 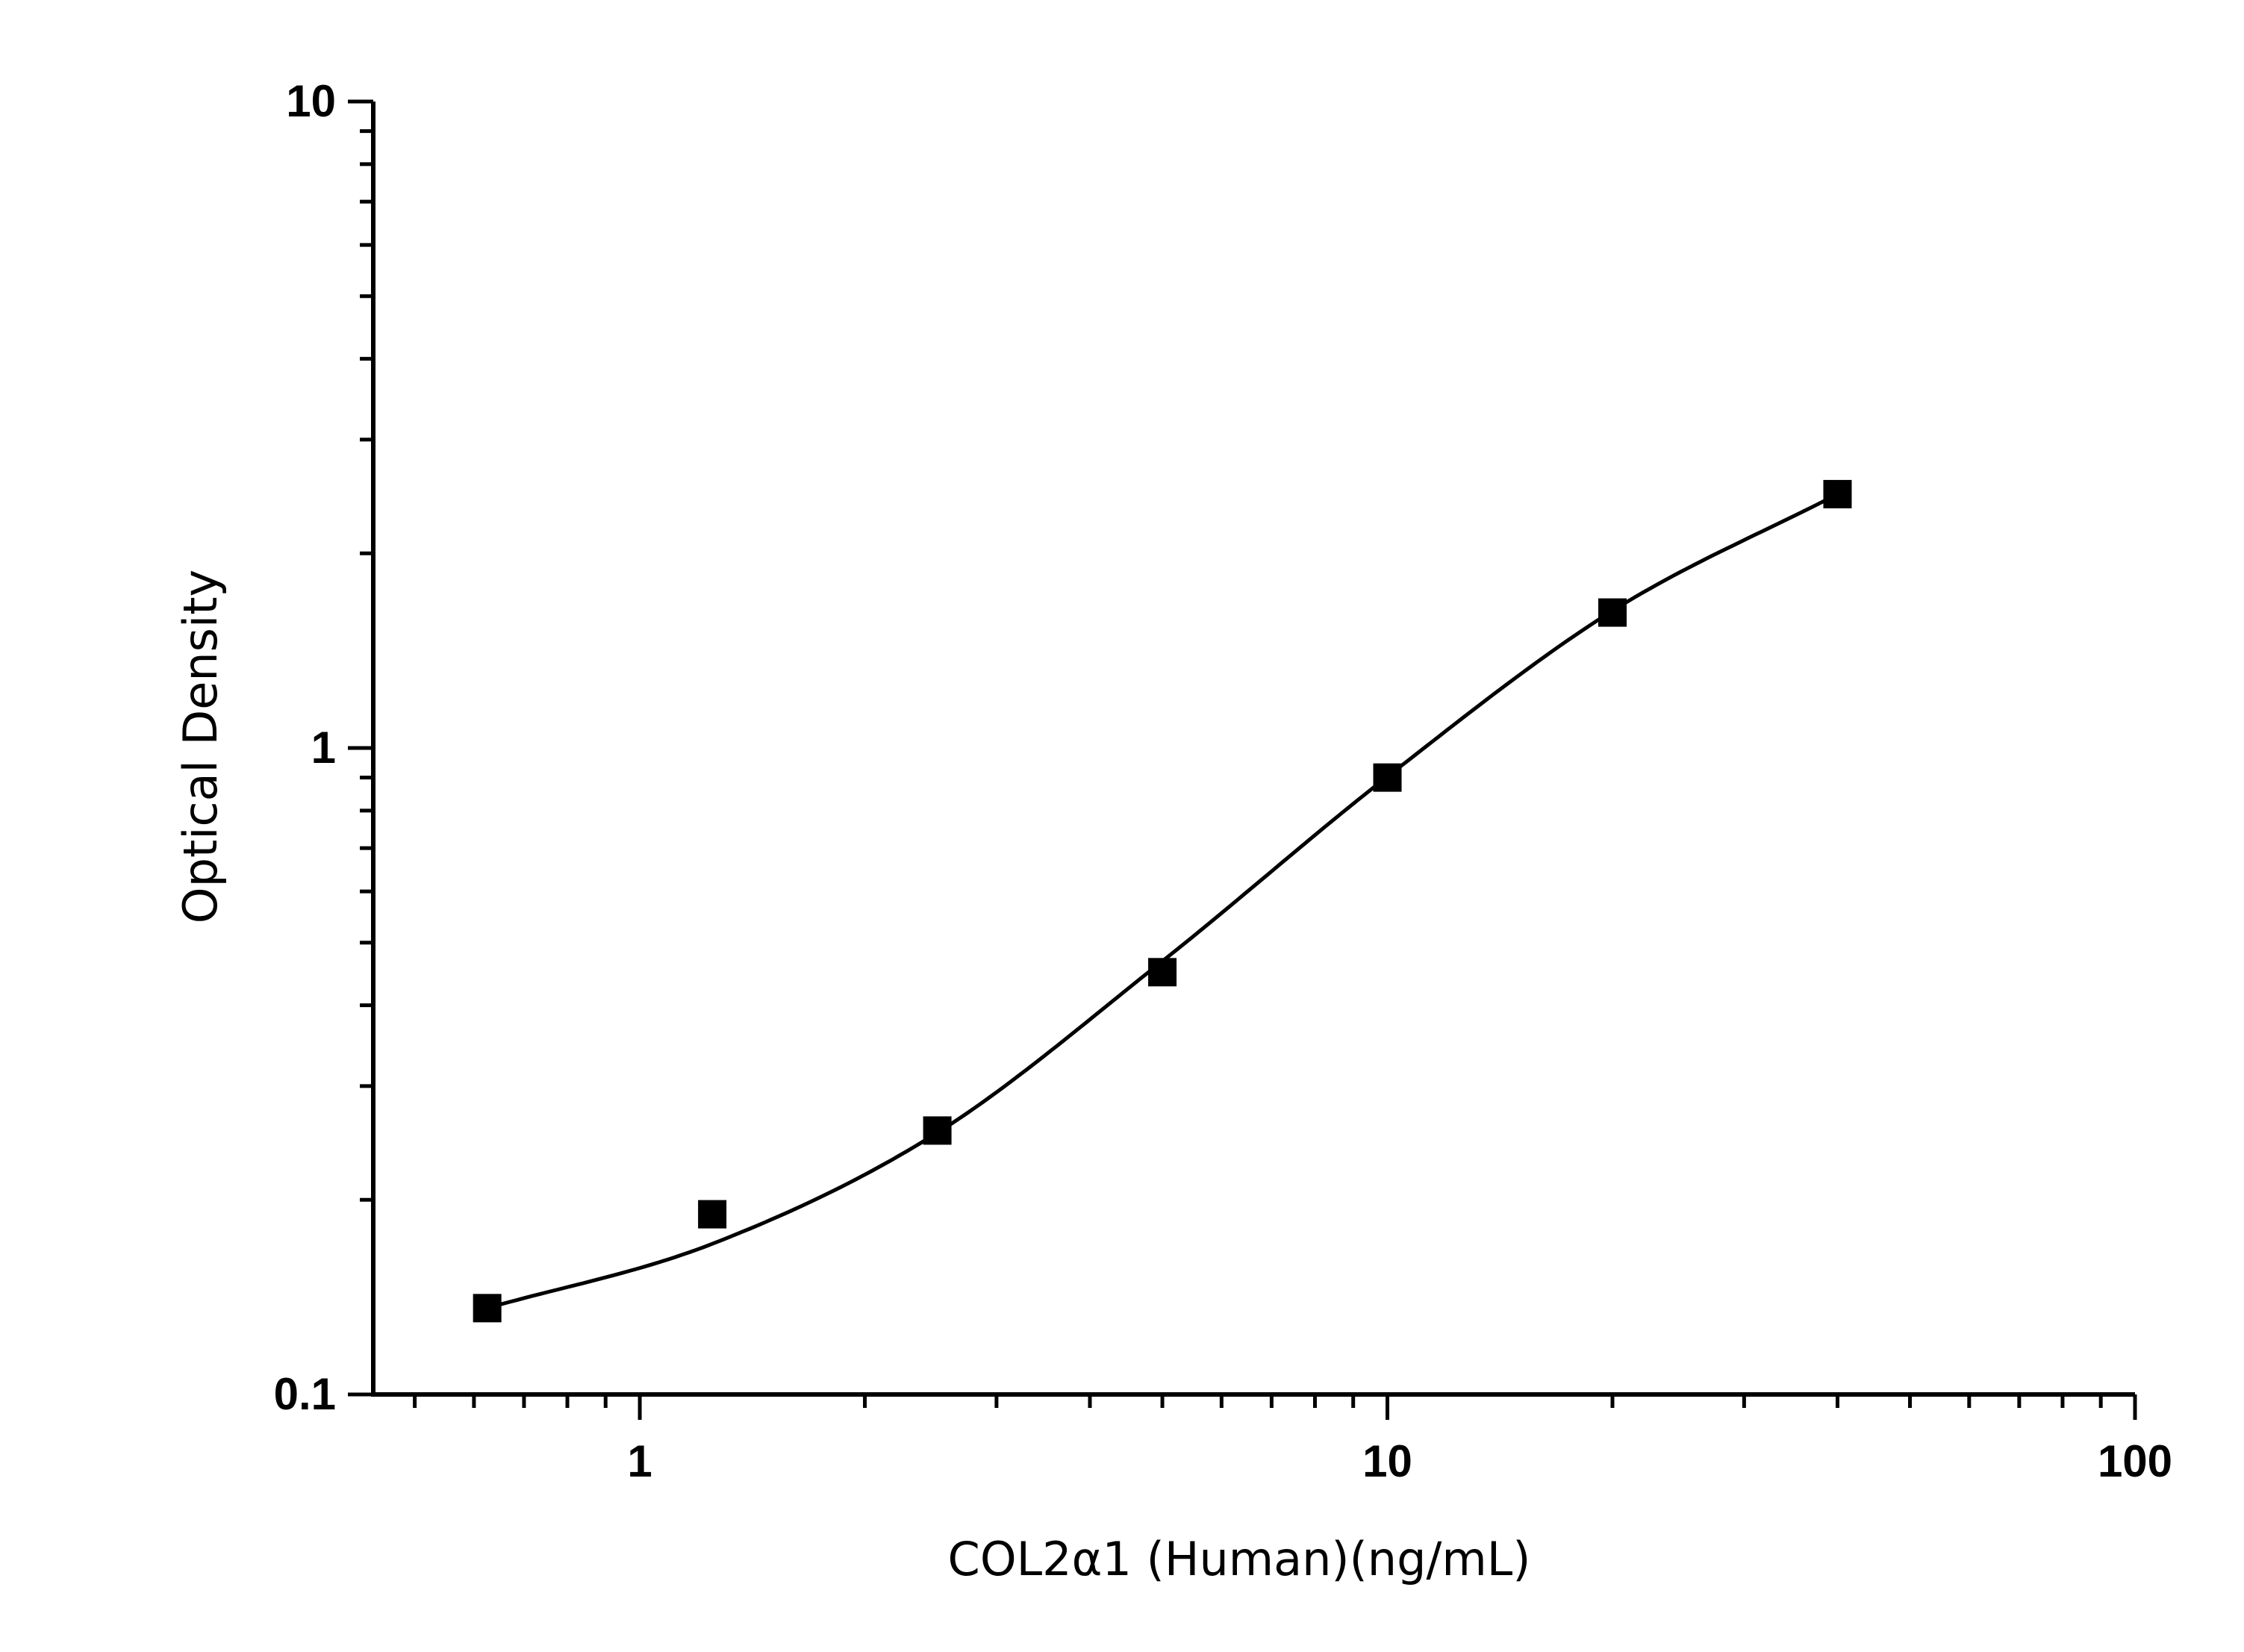 I want to click on x-axis-title: COL2α1 (Human)(ng/mL), so click(x=1239, y=1559).